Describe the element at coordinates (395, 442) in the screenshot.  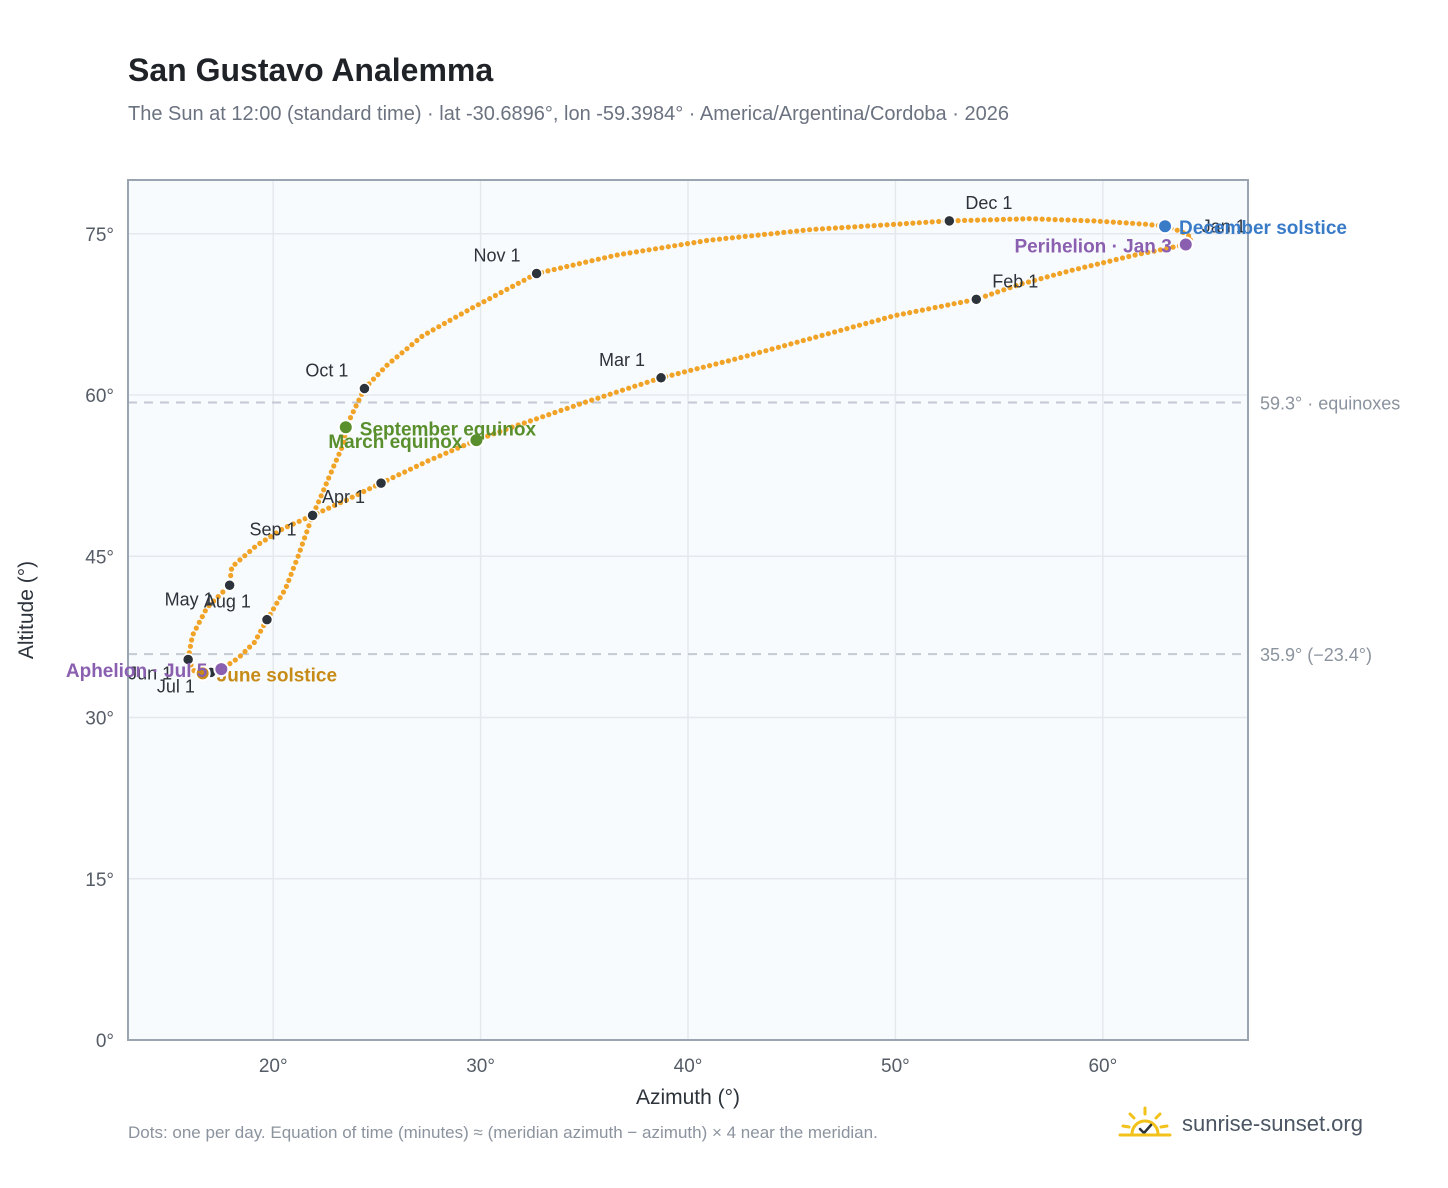
I see `event-label: March equinox` at that location.